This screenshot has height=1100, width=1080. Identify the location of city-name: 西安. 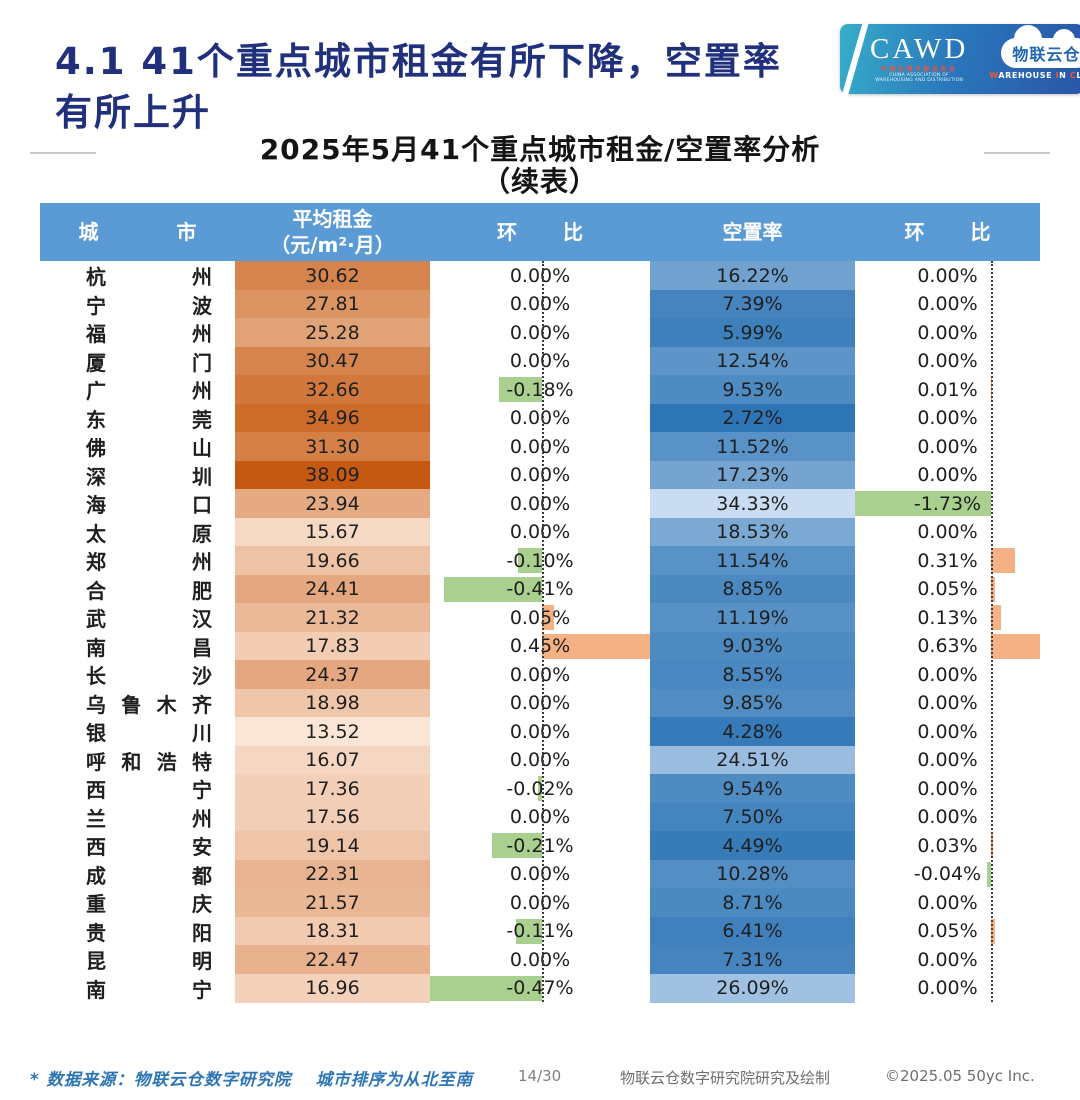
(149, 847).